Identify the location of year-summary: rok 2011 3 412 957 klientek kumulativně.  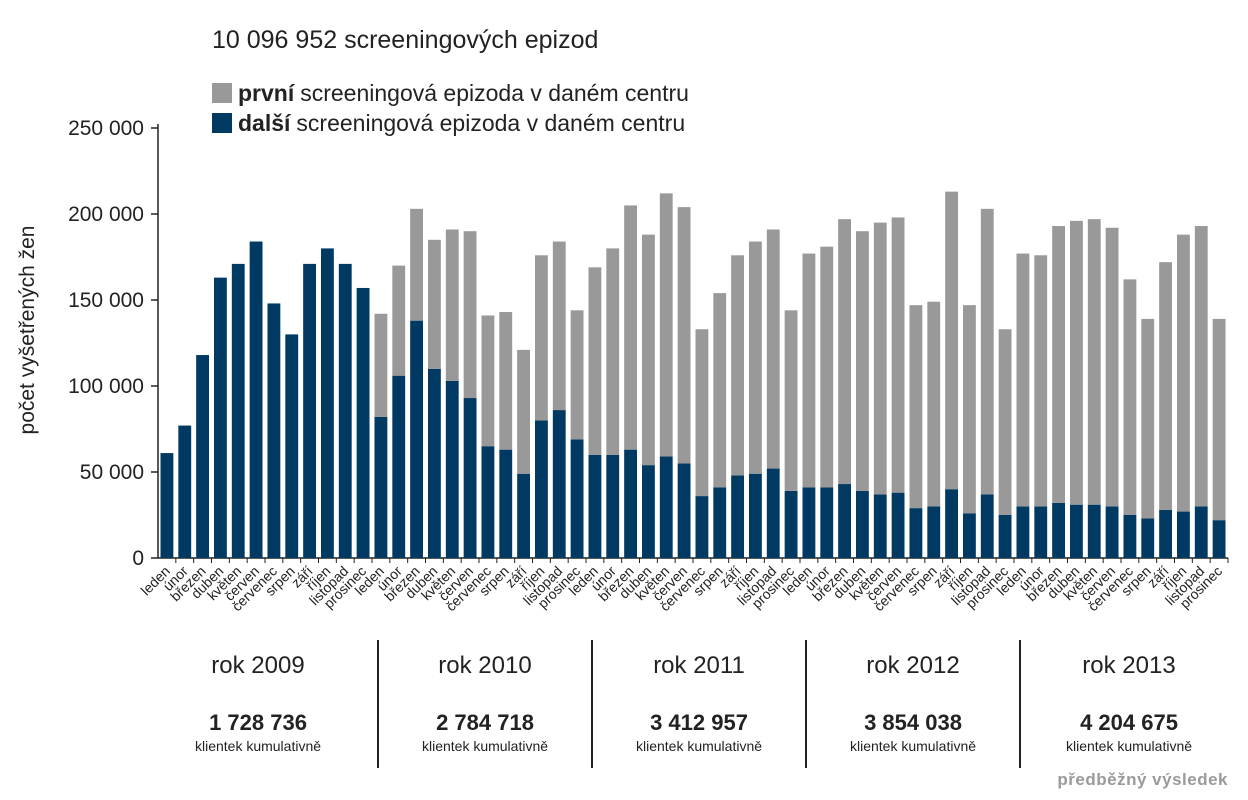
(699, 703).